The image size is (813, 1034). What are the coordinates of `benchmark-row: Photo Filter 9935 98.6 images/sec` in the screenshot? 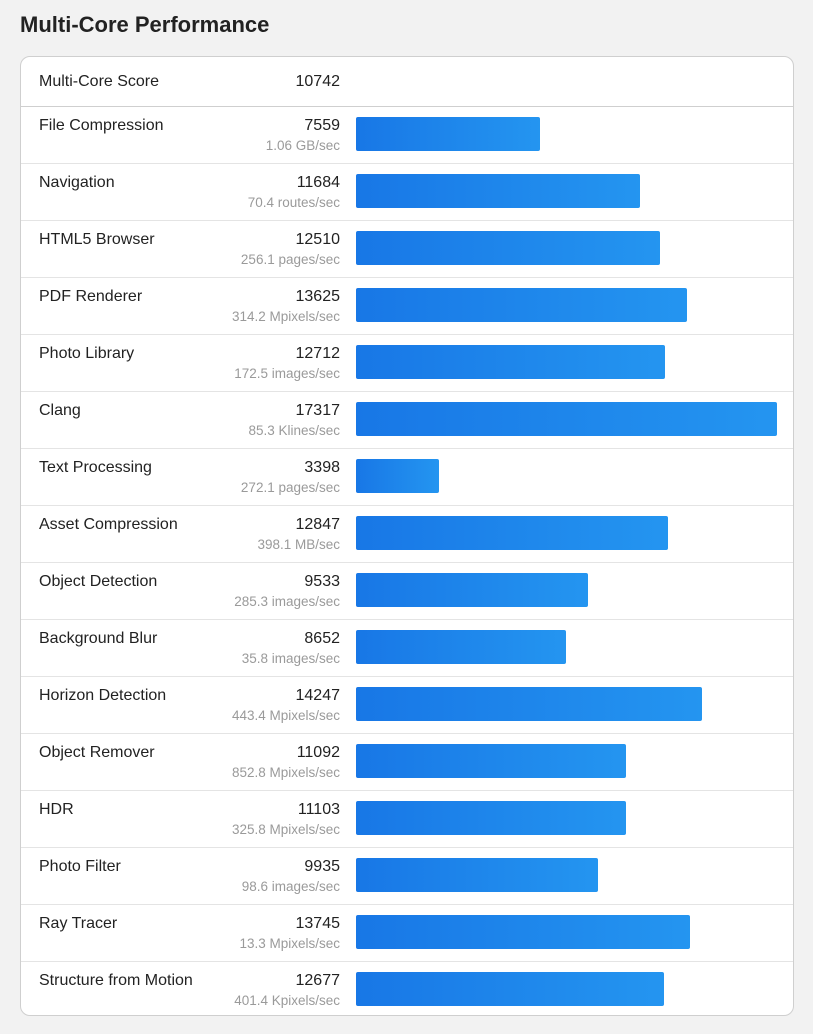 It's located at (407, 876).